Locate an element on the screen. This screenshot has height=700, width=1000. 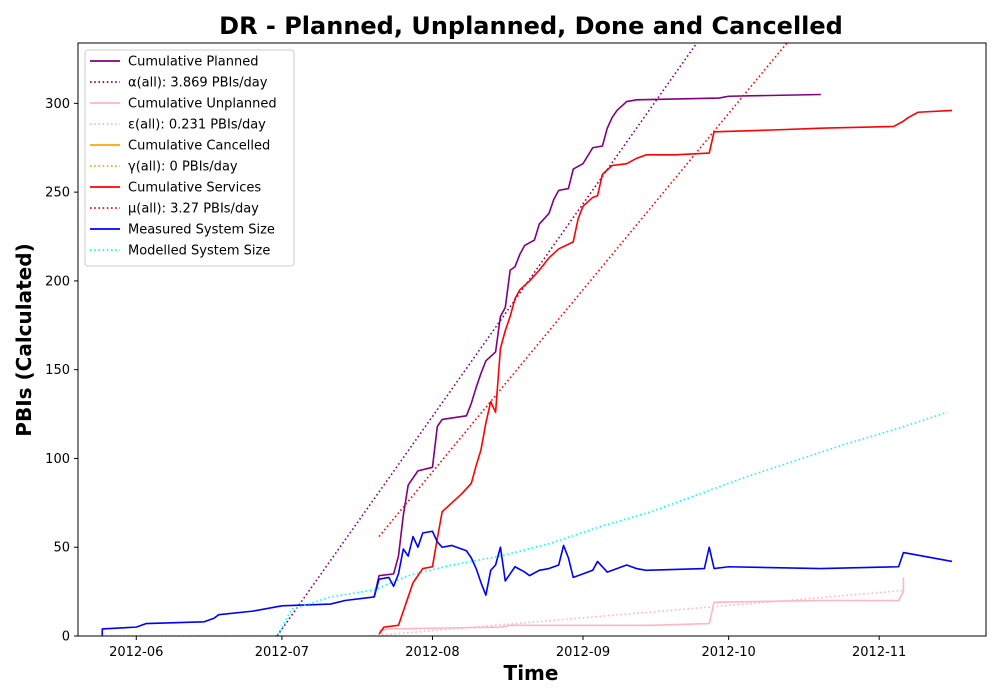
x-tick-label: 2012-11 is located at coordinates (879, 652).